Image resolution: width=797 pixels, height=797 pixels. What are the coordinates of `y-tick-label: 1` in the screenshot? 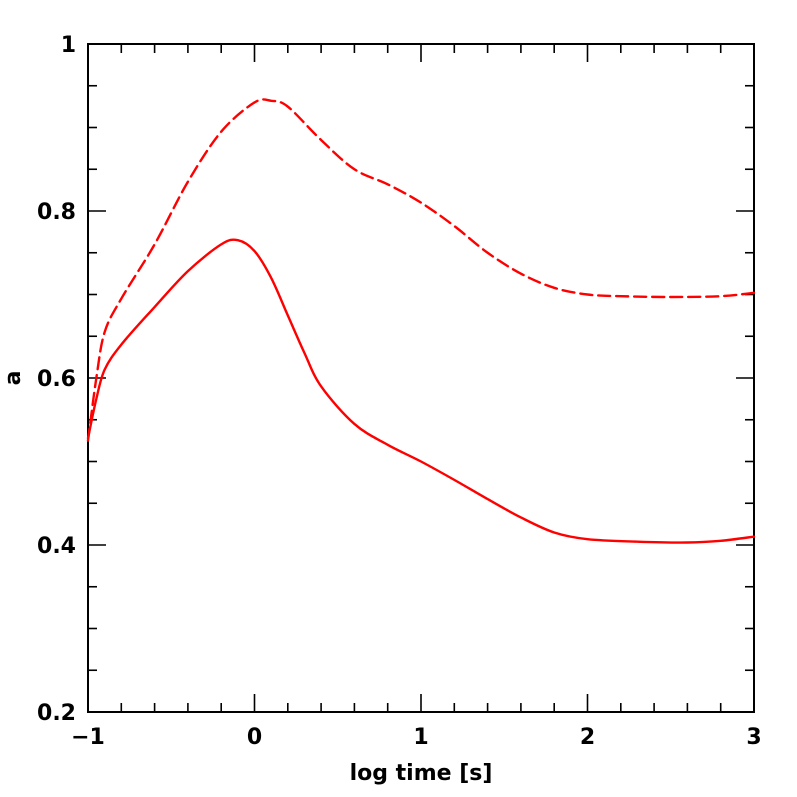 It's located at (68, 45).